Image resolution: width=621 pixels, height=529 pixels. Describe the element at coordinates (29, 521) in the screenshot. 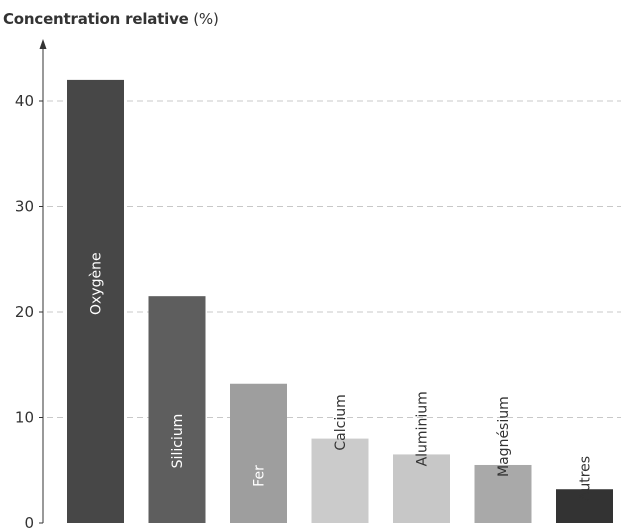

I see `y-tick-label-0: 0` at that location.